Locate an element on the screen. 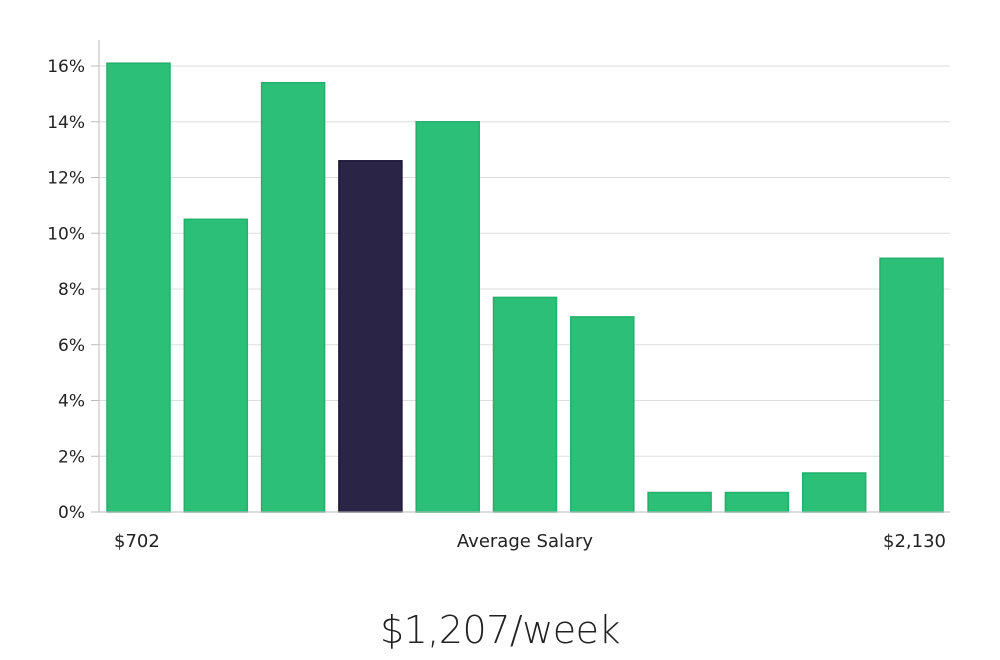 Image resolution: width=1000 pixels, height=660 pixels. y-axis: 0% 2% 4% 6% 8% 10% 12% 14% 16% is located at coordinates (73, 290).